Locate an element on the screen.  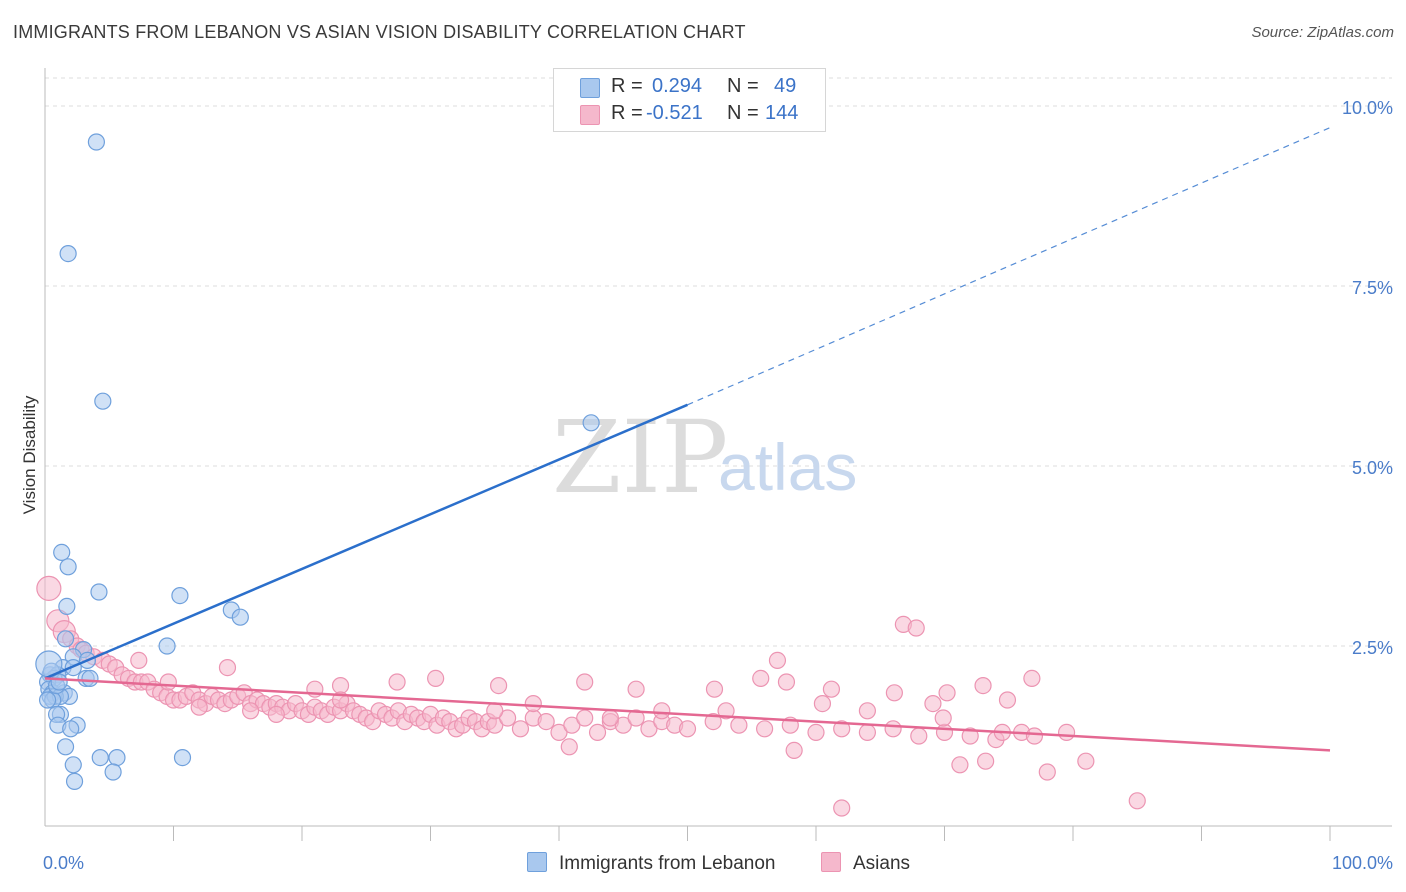
asians-trend-line is located at coordinates (687, 714).